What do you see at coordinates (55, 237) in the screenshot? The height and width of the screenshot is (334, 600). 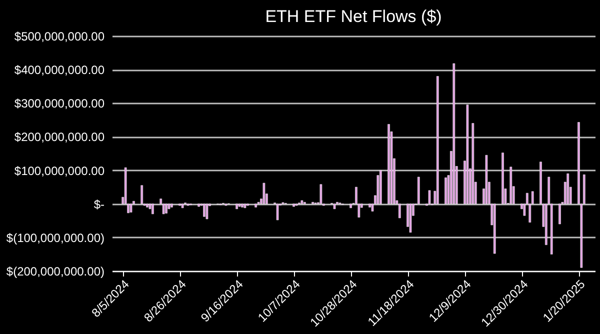 I see `y-tick-label: $(100,000,000.00)` at bounding box center [55, 237].